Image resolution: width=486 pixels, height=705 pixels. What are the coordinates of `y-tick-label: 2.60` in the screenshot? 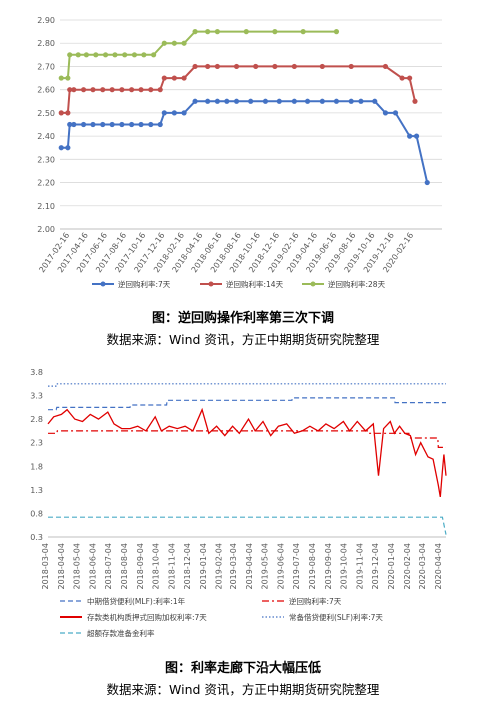 It's located at (46, 90).